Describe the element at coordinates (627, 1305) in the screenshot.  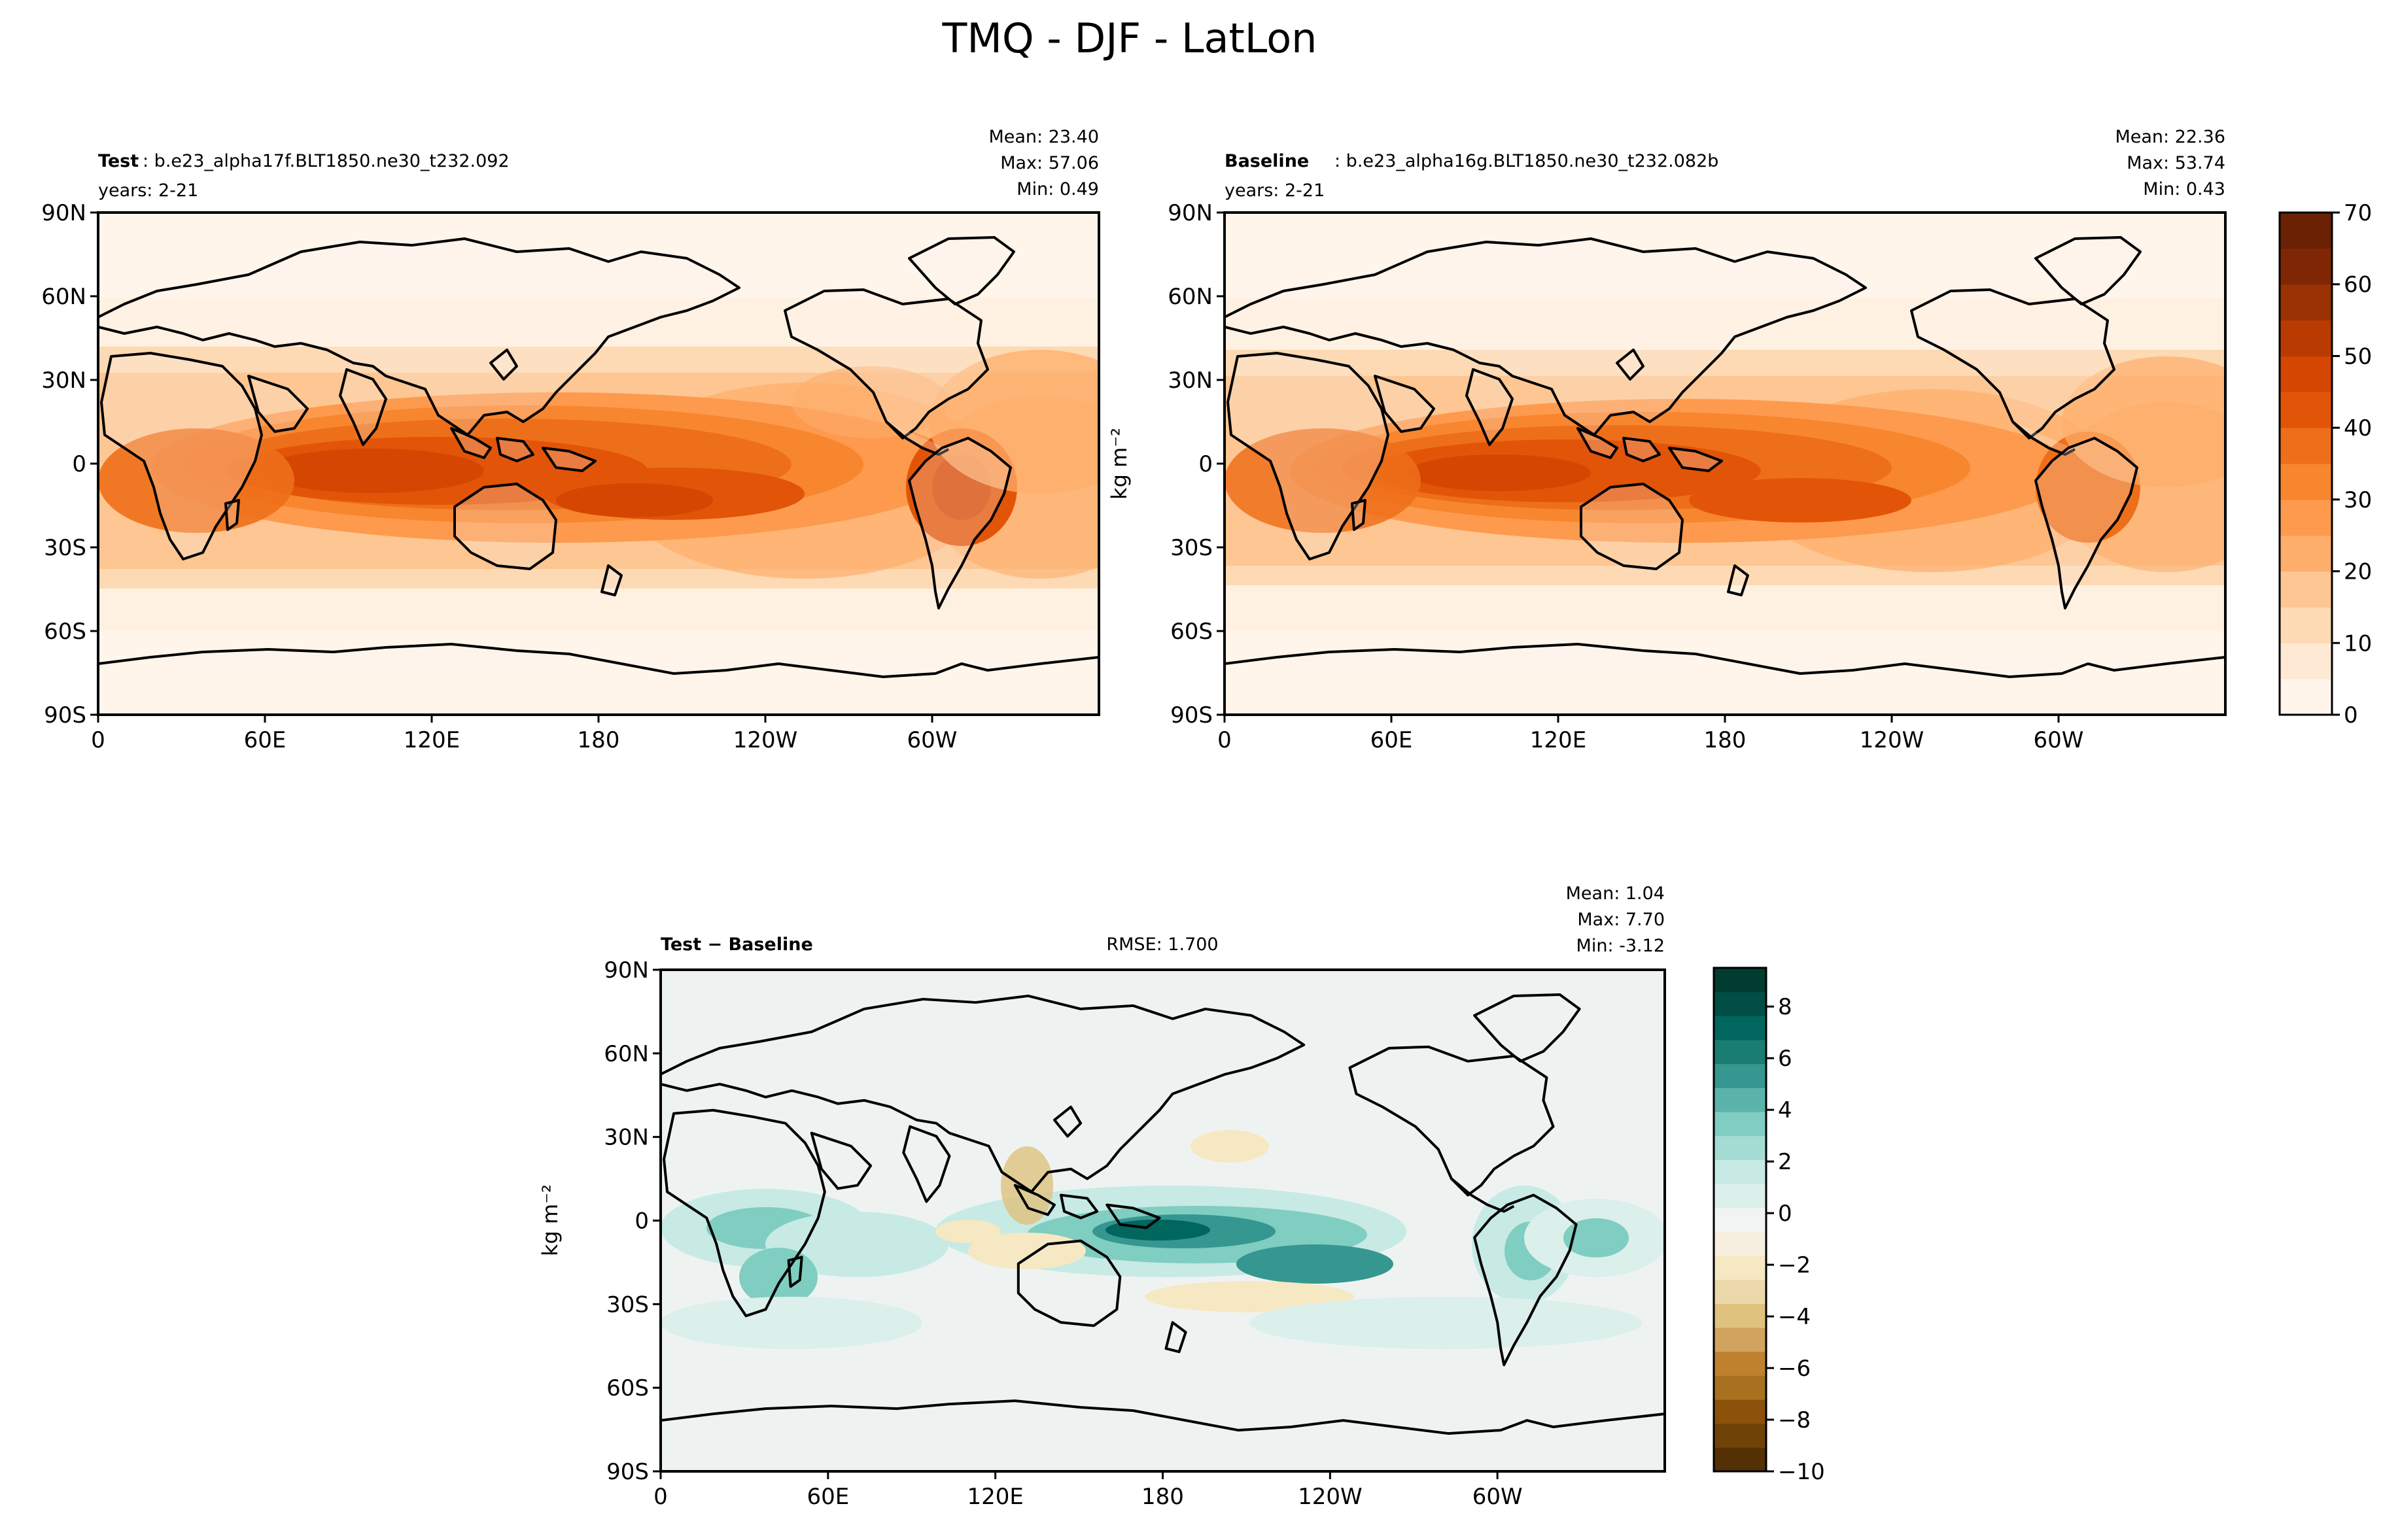
I see `diff-lat-tick-label: 30S` at that location.